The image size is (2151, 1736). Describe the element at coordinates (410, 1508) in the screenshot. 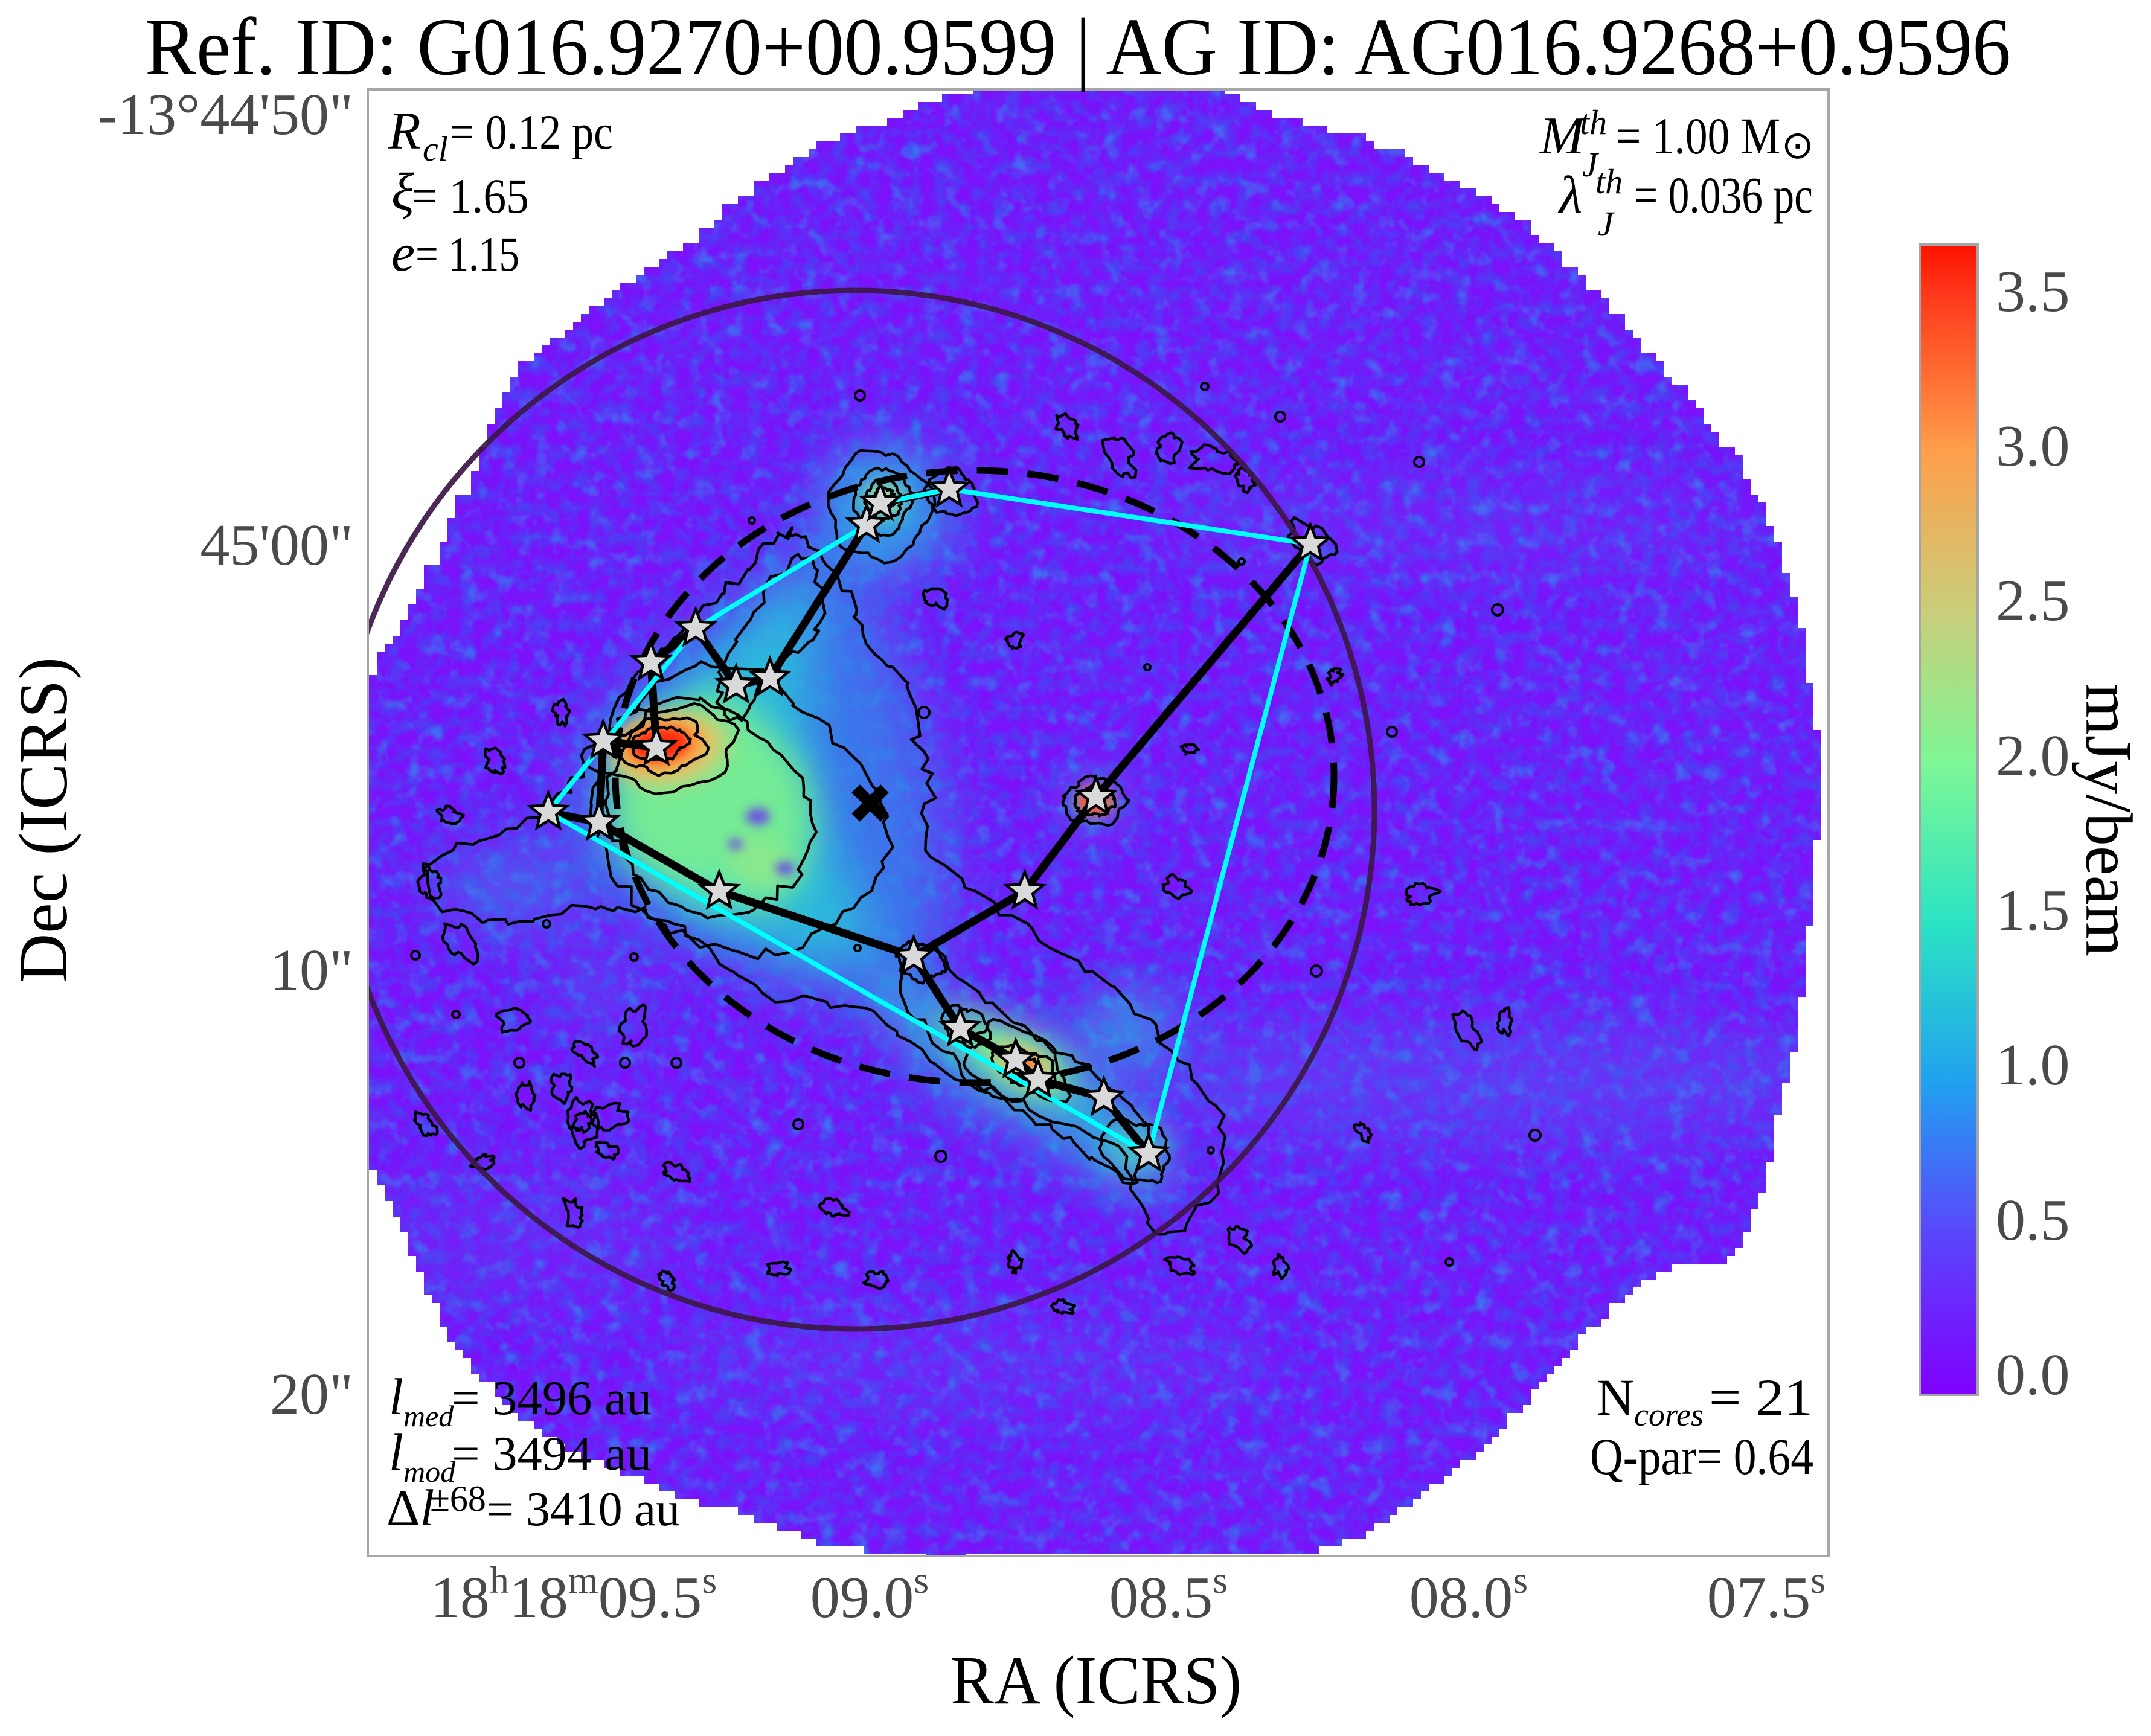

I see `svg-text: Δl` at that location.